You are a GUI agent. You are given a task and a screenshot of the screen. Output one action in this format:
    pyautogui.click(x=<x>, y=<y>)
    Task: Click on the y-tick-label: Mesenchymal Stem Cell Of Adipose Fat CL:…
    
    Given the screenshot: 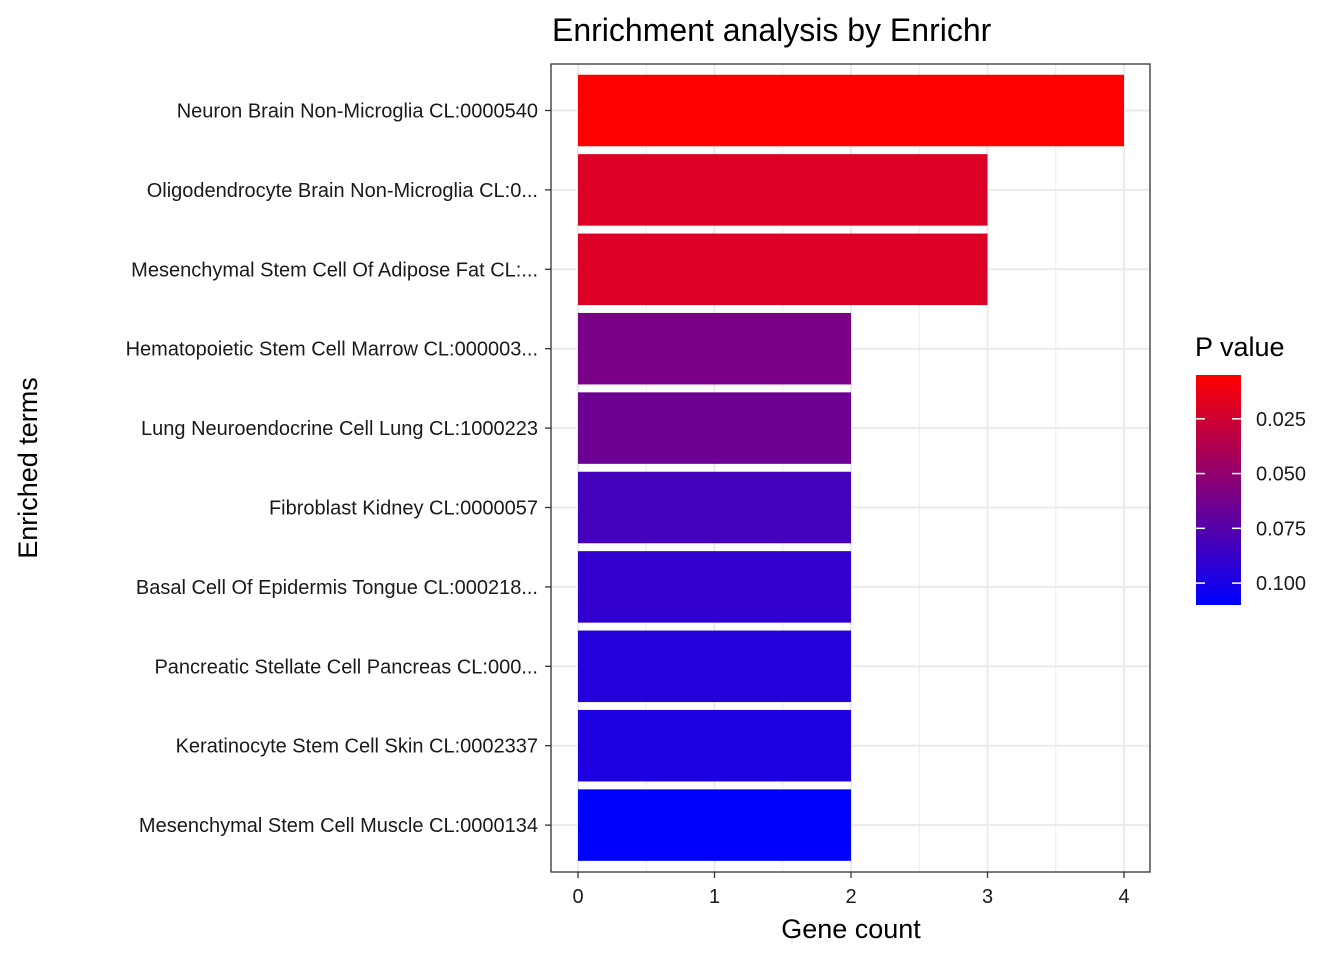 What is the action you would take?
    pyautogui.click(x=334, y=270)
    